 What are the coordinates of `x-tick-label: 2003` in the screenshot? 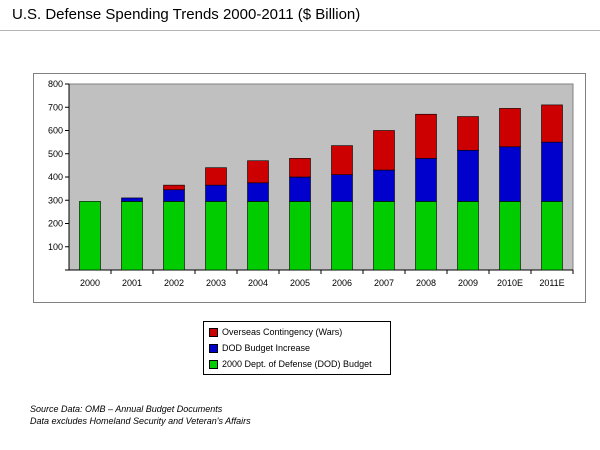 It's located at (216, 283).